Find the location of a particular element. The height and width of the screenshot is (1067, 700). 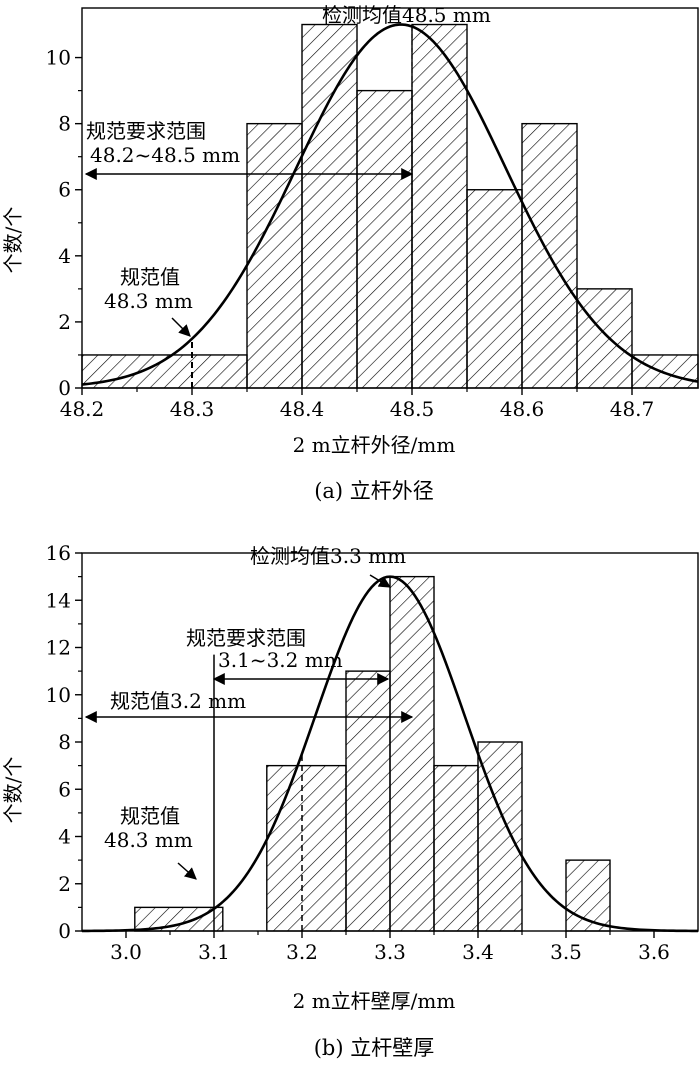

chart-b-xtick-label-4: 3.4 is located at coordinates (478, 952).